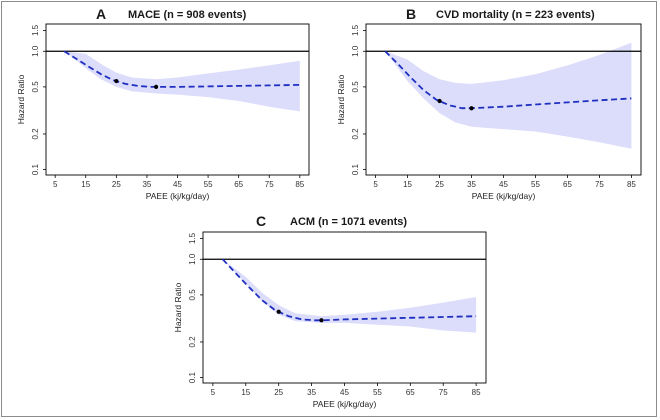 Image resolution: width=660 pixels, height=420 pixels. What do you see at coordinates (187, 15) in the screenshot?
I see `panel-title: MACE (n = 908 events)` at bounding box center [187, 15].